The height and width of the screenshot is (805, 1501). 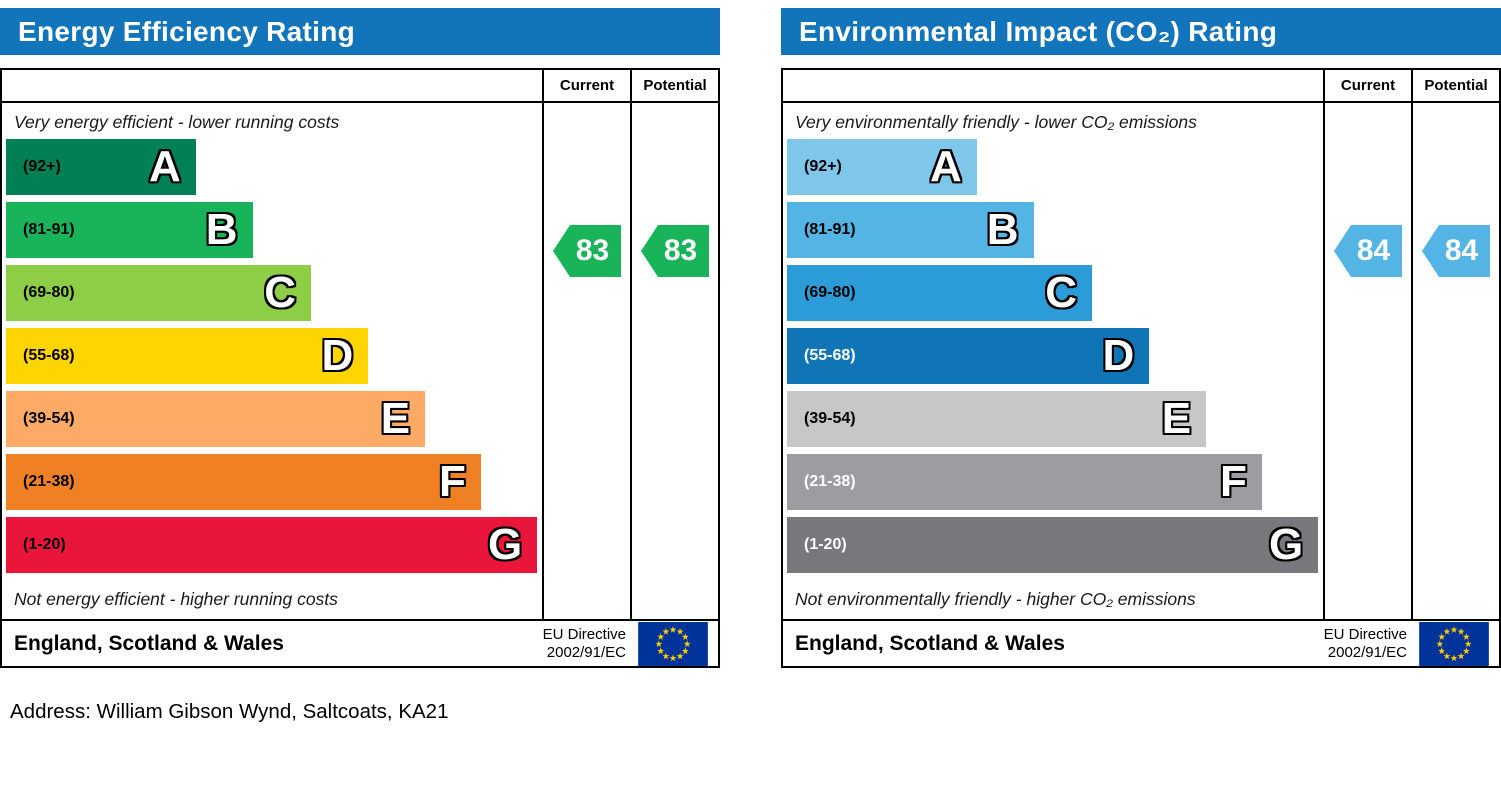 I want to click on environmental-band-e: (39-54) E, so click(x=997, y=419).